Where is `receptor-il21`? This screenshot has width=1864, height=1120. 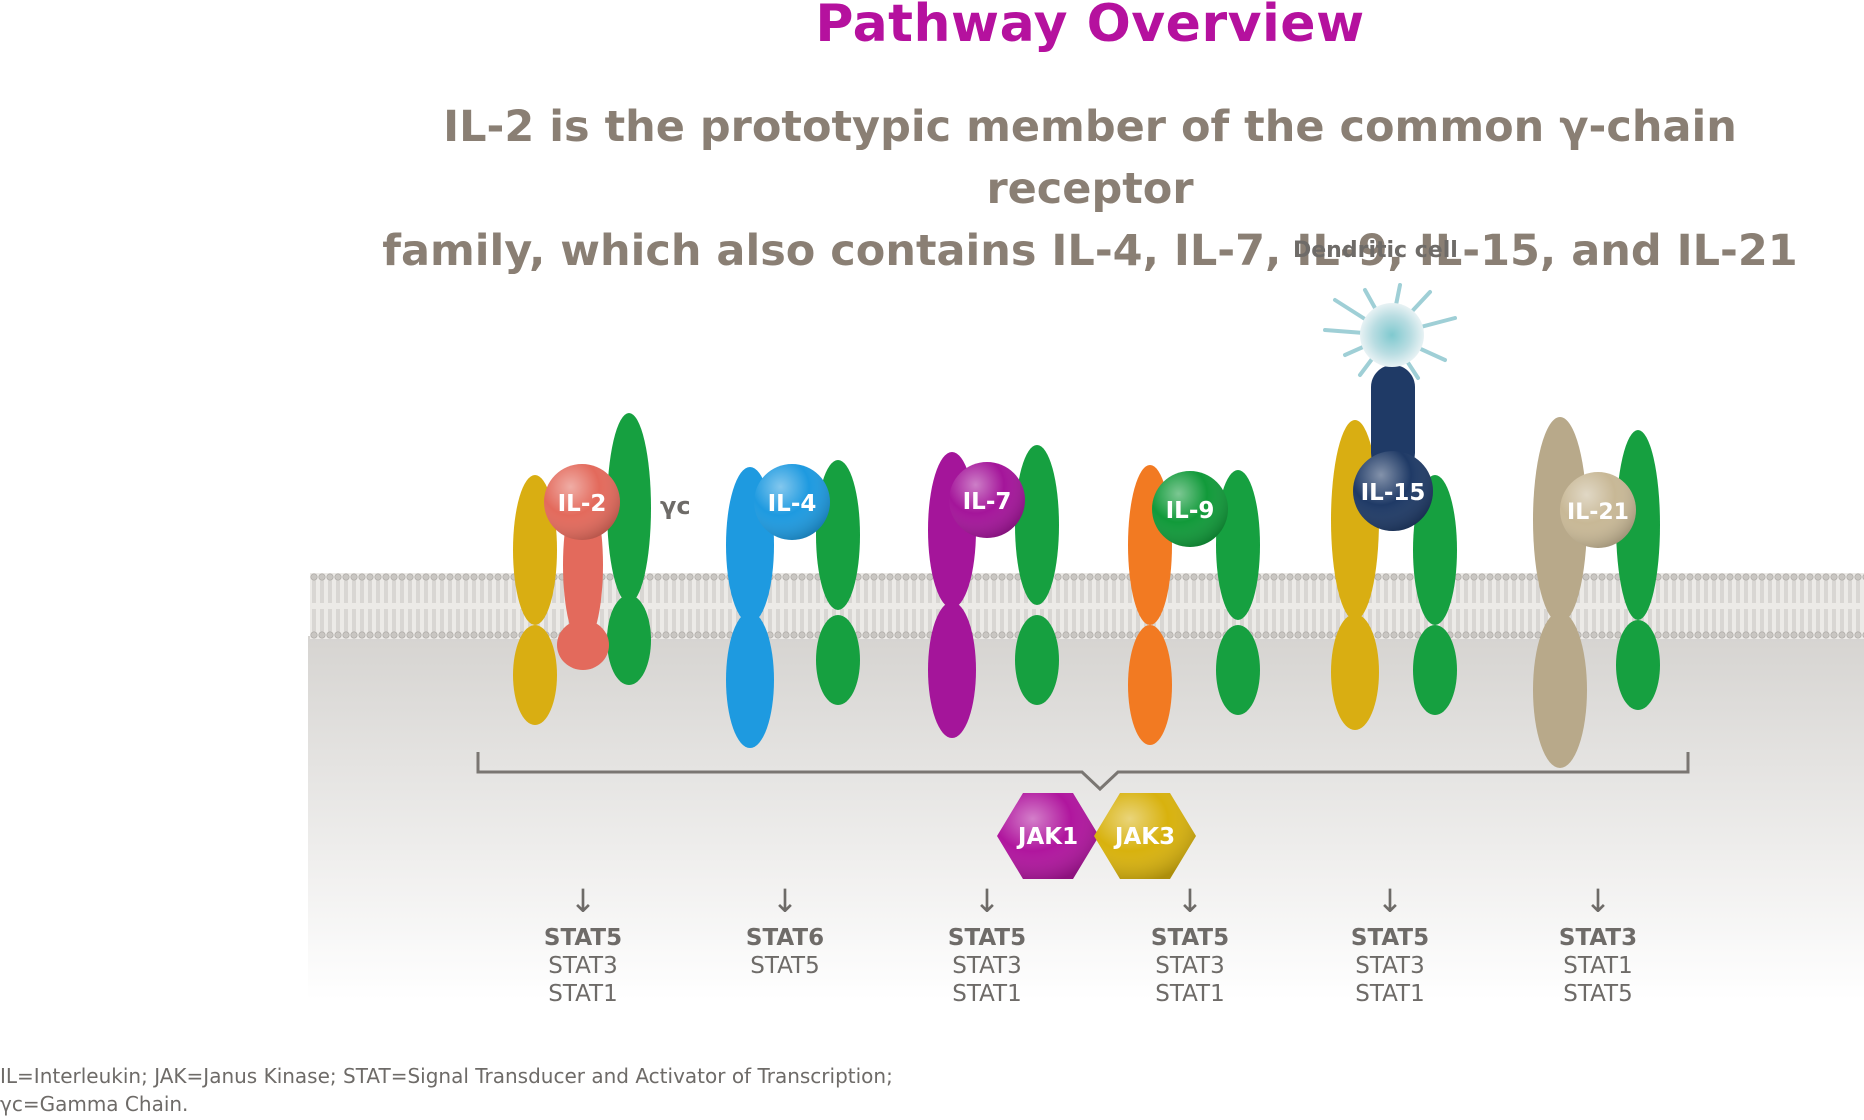 receptor-il21 is located at coordinates (1596, 592).